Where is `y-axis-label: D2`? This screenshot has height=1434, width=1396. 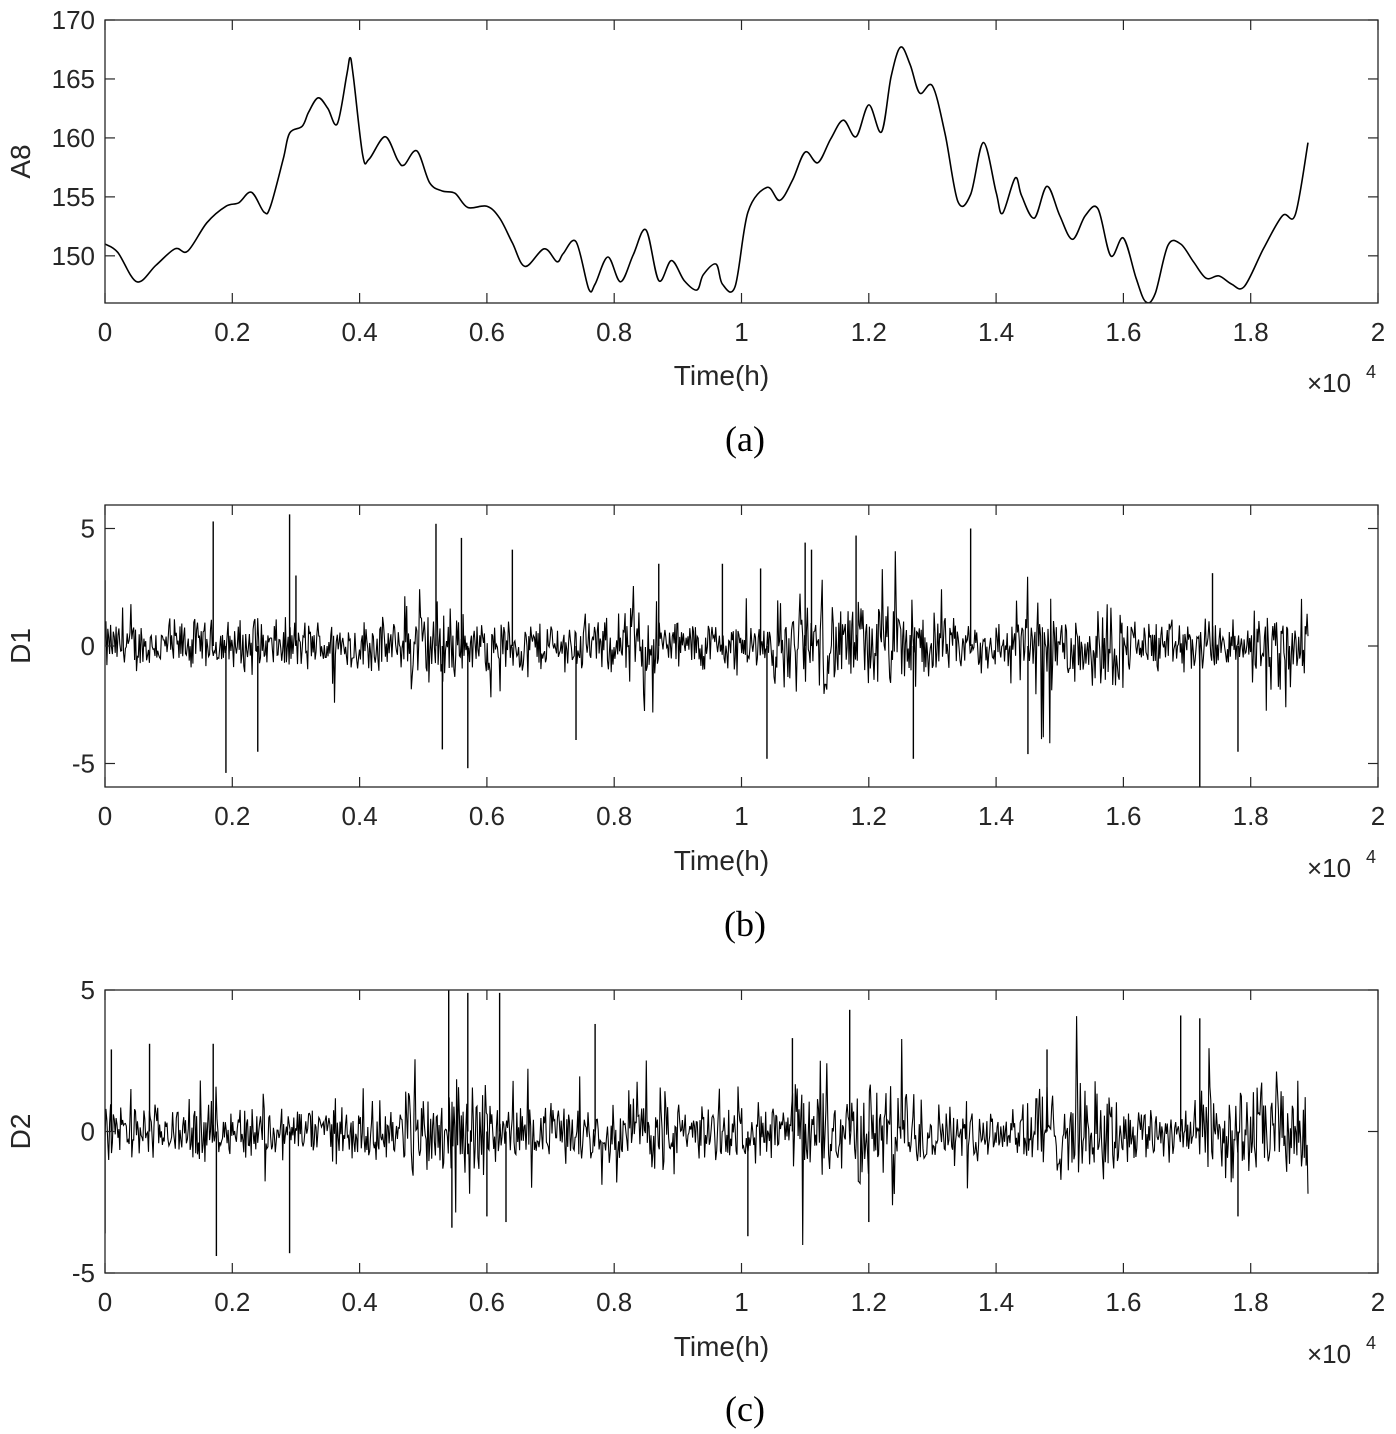
y-axis-label: D2 is located at coordinates (20, 1132).